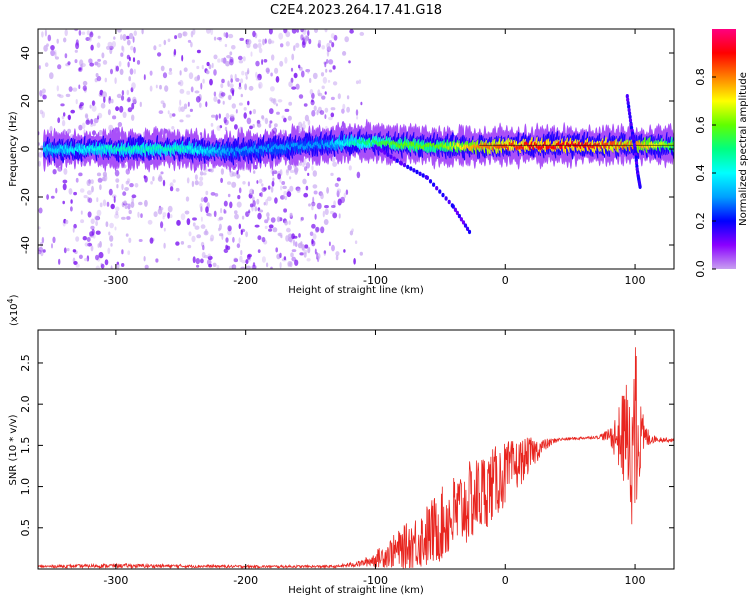 This screenshot has width=750, height=600. I want to click on x-tick-label: -100, so click(375, 580).